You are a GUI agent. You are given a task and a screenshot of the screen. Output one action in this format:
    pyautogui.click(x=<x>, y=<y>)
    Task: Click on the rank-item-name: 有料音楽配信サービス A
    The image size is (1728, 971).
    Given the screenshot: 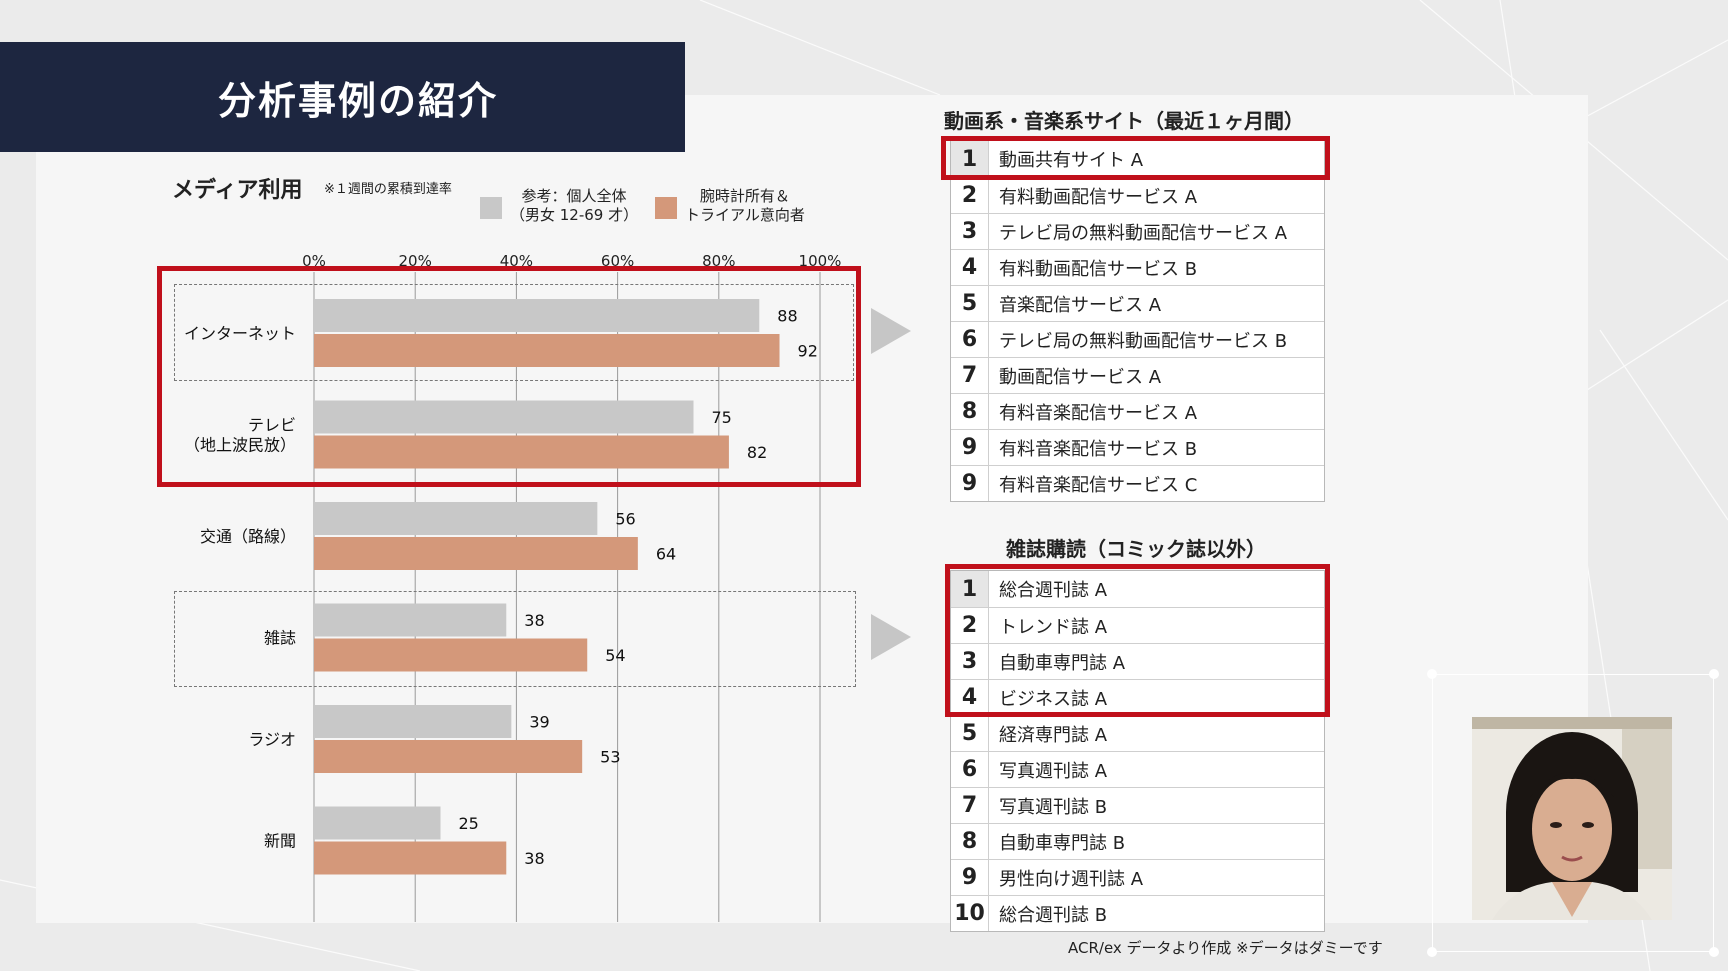 What is the action you would take?
    pyautogui.click(x=1098, y=413)
    